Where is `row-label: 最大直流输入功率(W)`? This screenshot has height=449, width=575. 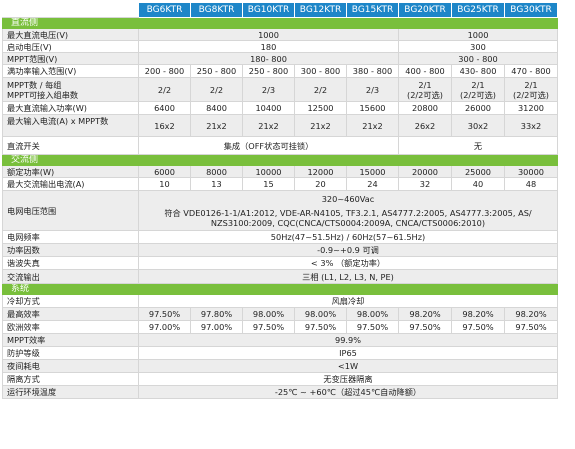 row-label: 最大直流输入功率(W) is located at coordinates (70, 108).